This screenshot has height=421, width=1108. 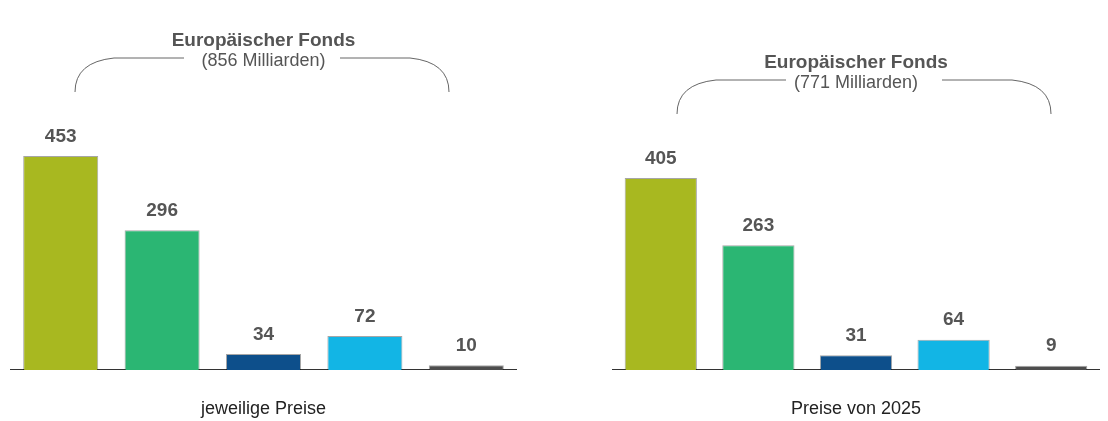 What do you see at coordinates (856, 408) in the screenshot?
I see `x-axis-title: Preise von 2025` at bounding box center [856, 408].